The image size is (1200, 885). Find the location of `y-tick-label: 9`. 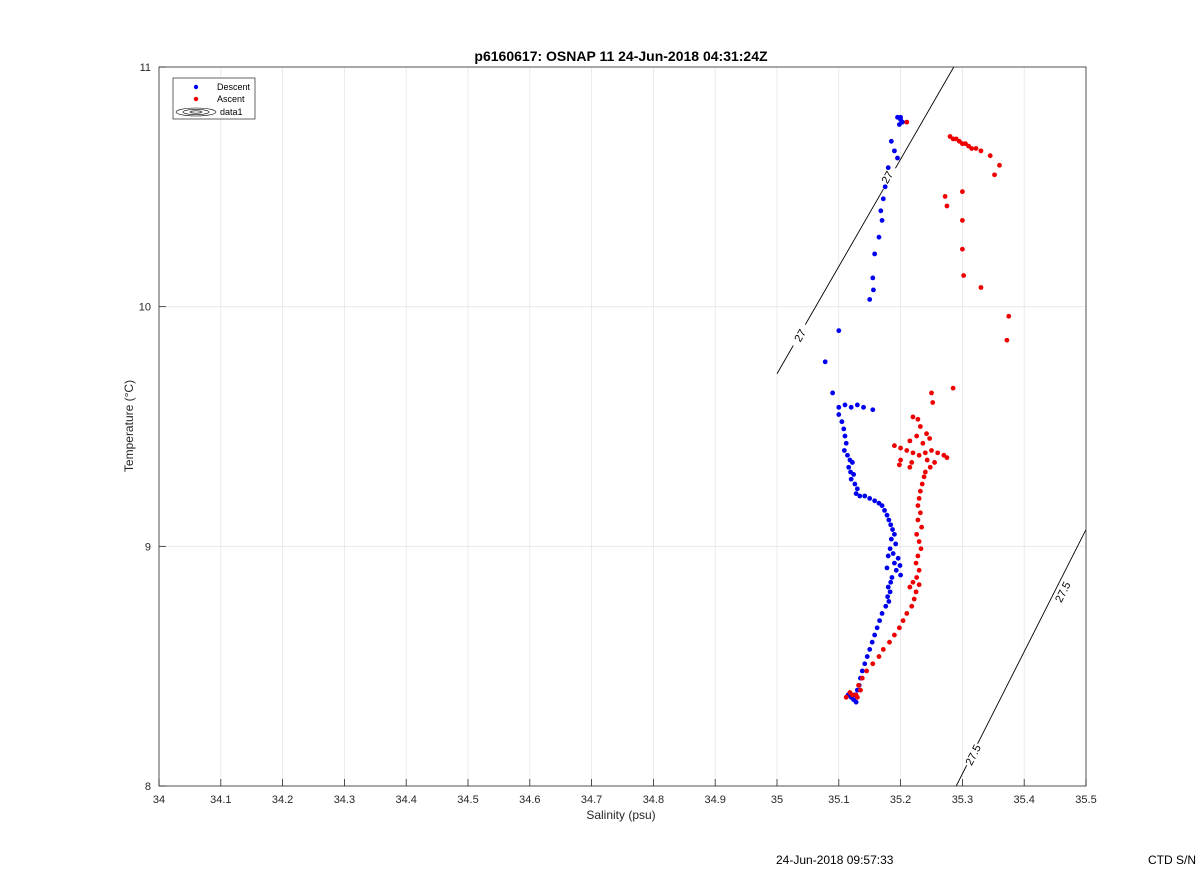

y-tick-label: 9 is located at coordinates (148, 547).